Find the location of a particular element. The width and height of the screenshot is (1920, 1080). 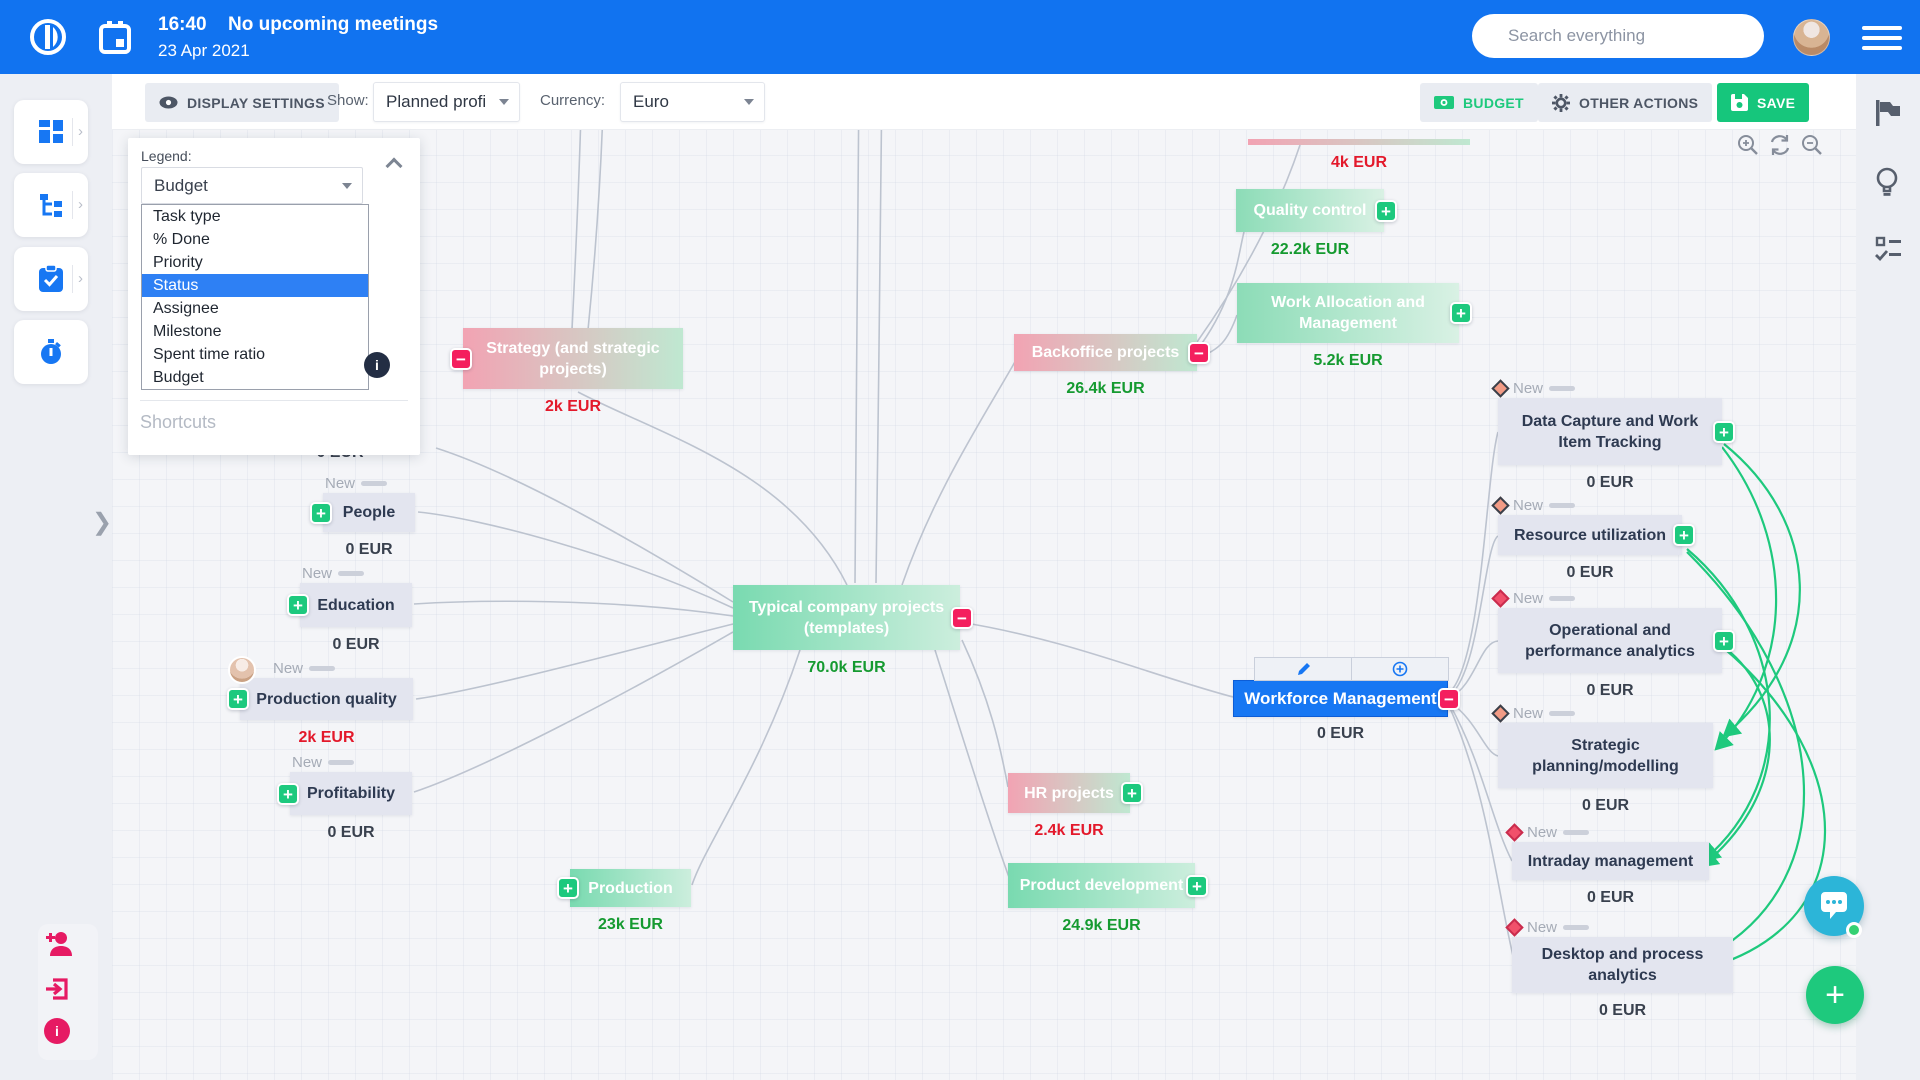

node-resource-utilization: New Resource utilization + 0 EUR is located at coordinates (1593, 538).